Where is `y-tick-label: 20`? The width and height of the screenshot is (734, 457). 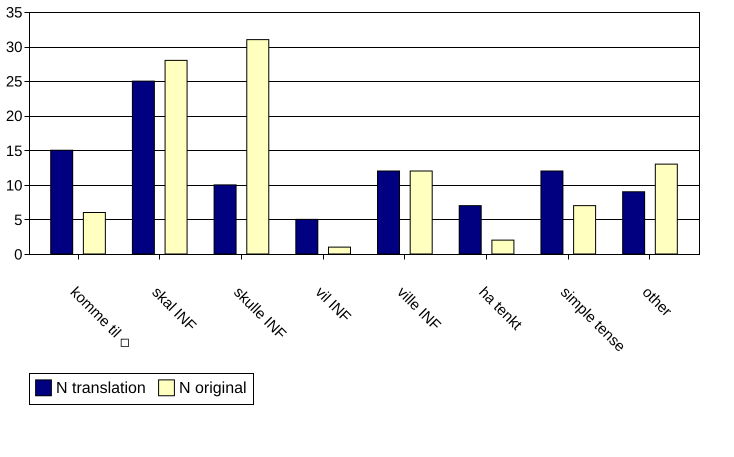
y-tick-label: 20 is located at coordinates (14, 117).